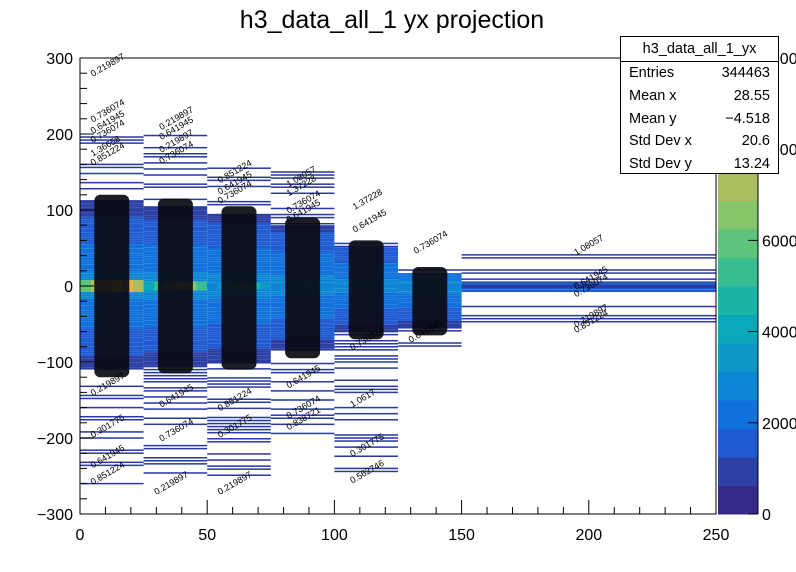 This screenshot has height=572, width=796. What do you see at coordinates (334, 535) in the screenshot?
I see `x-tick-label: 100` at bounding box center [334, 535].